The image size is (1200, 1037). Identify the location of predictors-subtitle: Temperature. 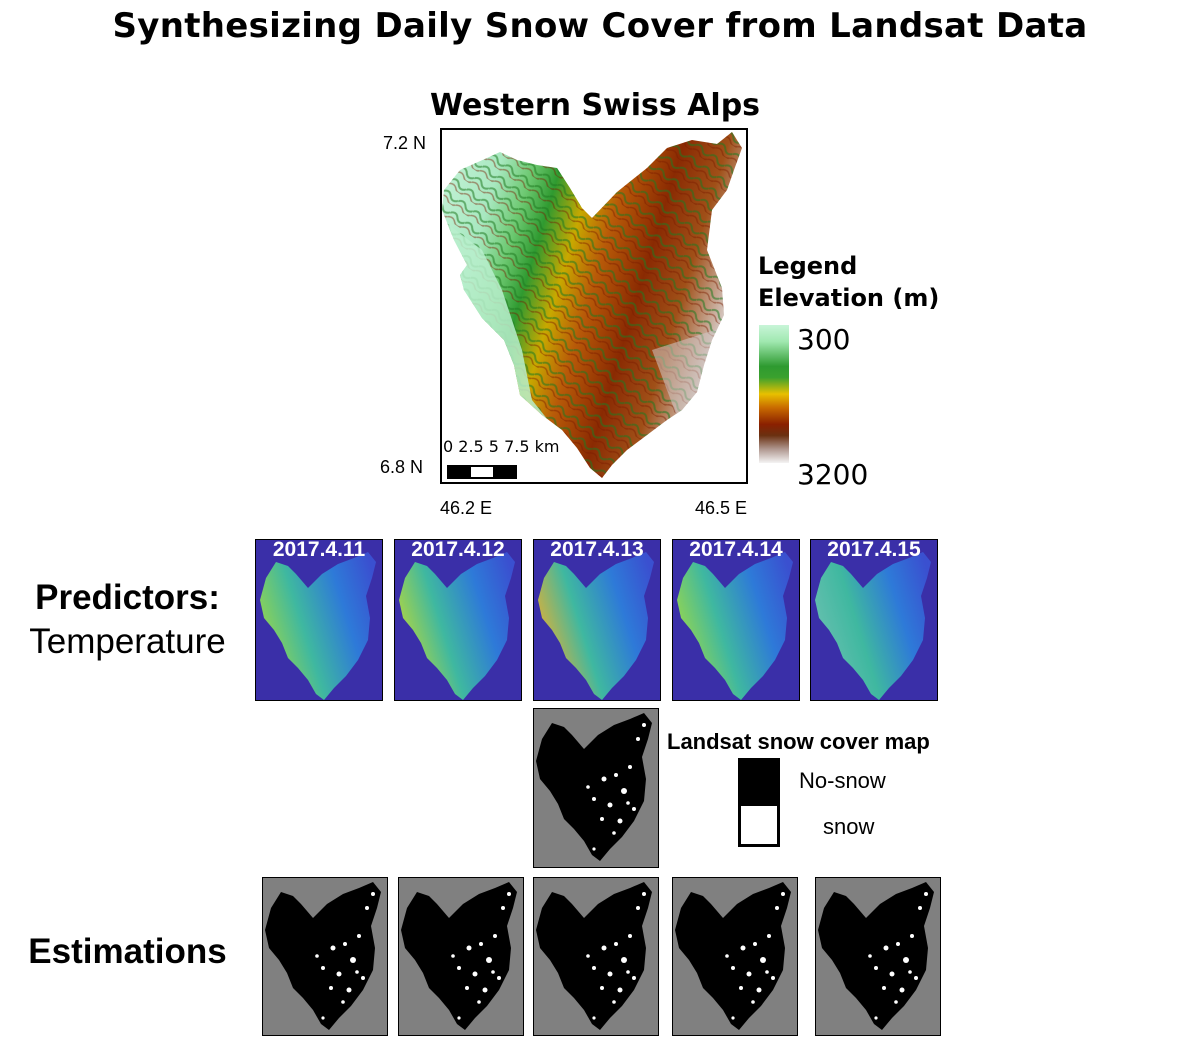
(127, 641).